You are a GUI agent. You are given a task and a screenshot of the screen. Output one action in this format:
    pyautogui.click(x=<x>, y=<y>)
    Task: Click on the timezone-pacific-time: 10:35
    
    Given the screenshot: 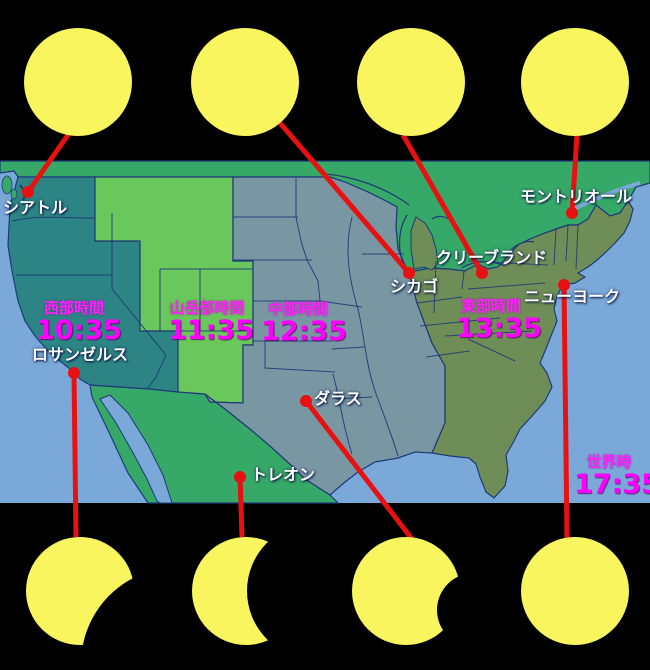 What is the action you would take?
    pyautogui.click(x=79, y=330)
    